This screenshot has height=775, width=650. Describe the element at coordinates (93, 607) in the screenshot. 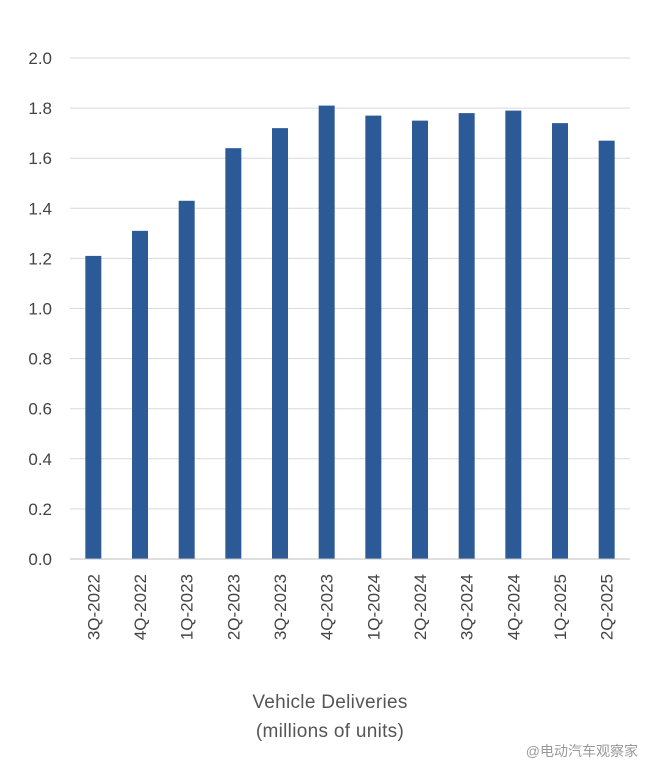

I see `x-tick-label: 3Q-2022` at that location.